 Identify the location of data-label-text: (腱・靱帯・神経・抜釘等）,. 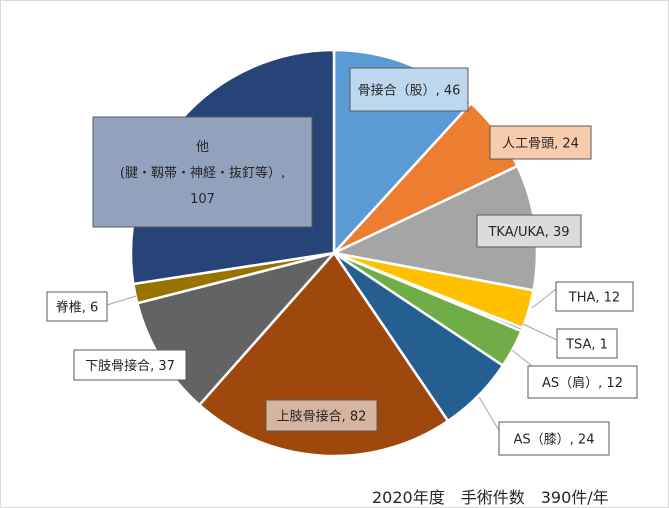
(202, 173).